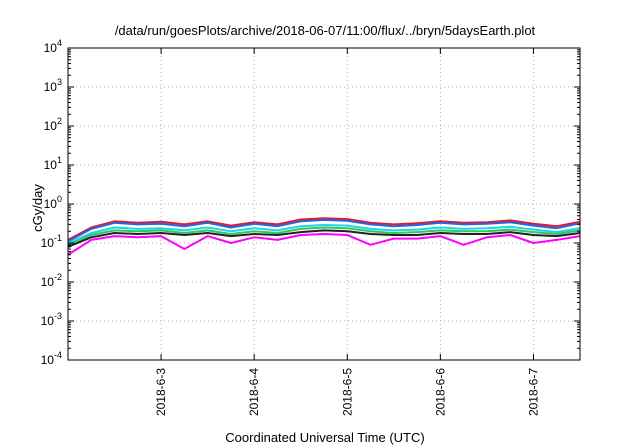 The image size is (640, 448). Describe the element at coordinates (53, 163) in the screenshot. I see `y-tick-label: 10¹` at that location.